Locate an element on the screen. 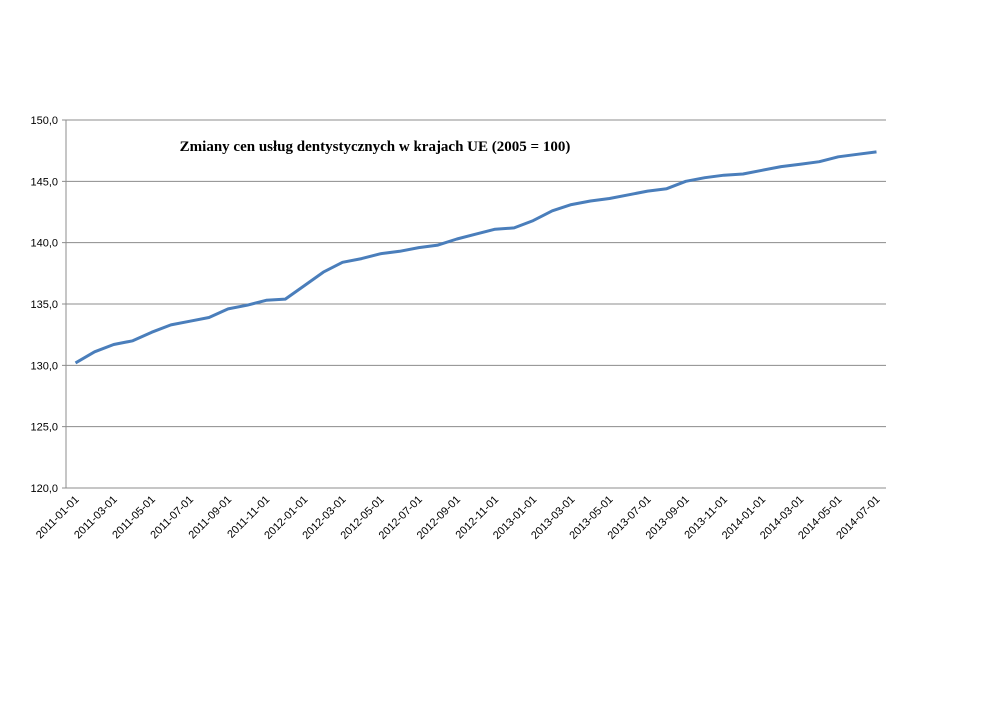 The height and width of the screenshot is (714, 988). y-tick-label: 150,0 is located at coordinates (44, 121).